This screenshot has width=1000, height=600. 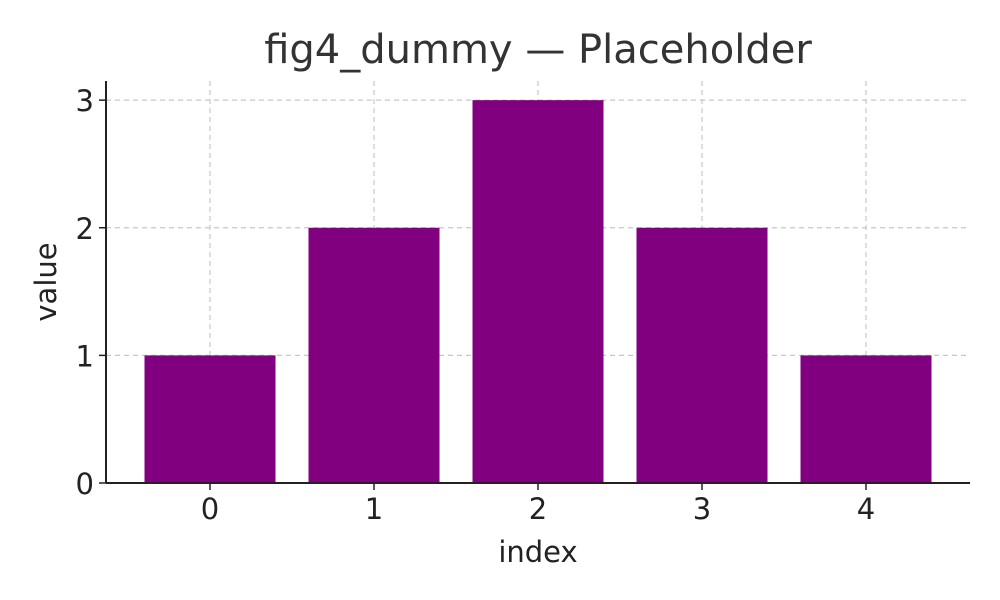 I want to click on chart-title: fig4_dummy — Placeholder, so click(x=538, y=50).